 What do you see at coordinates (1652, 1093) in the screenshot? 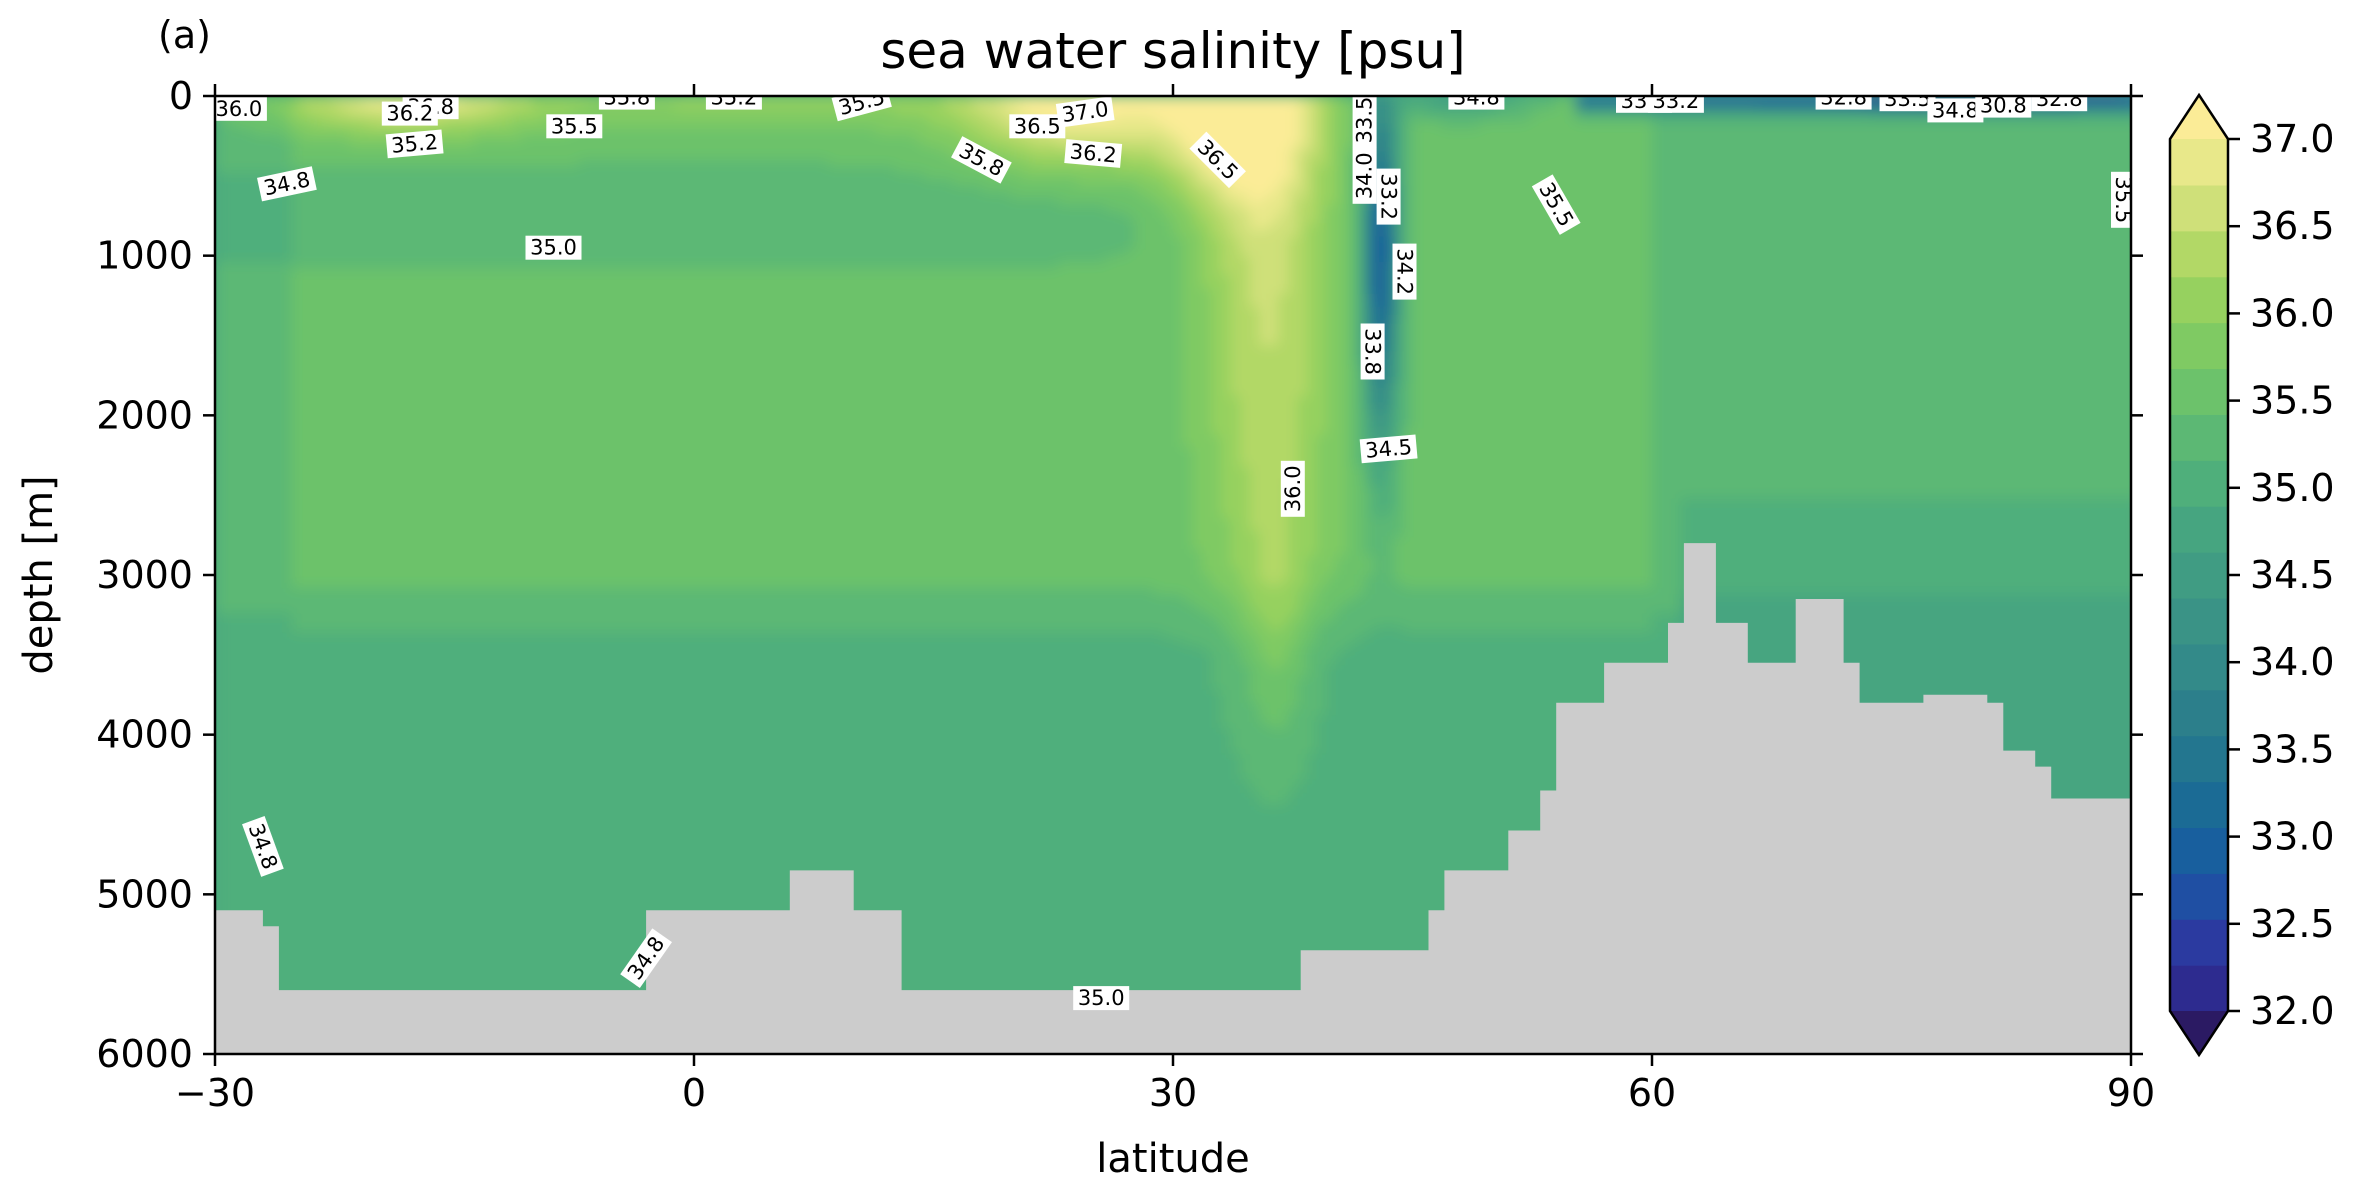
I see `x-tick-label: 60` at bounding box center [1652, 1093].